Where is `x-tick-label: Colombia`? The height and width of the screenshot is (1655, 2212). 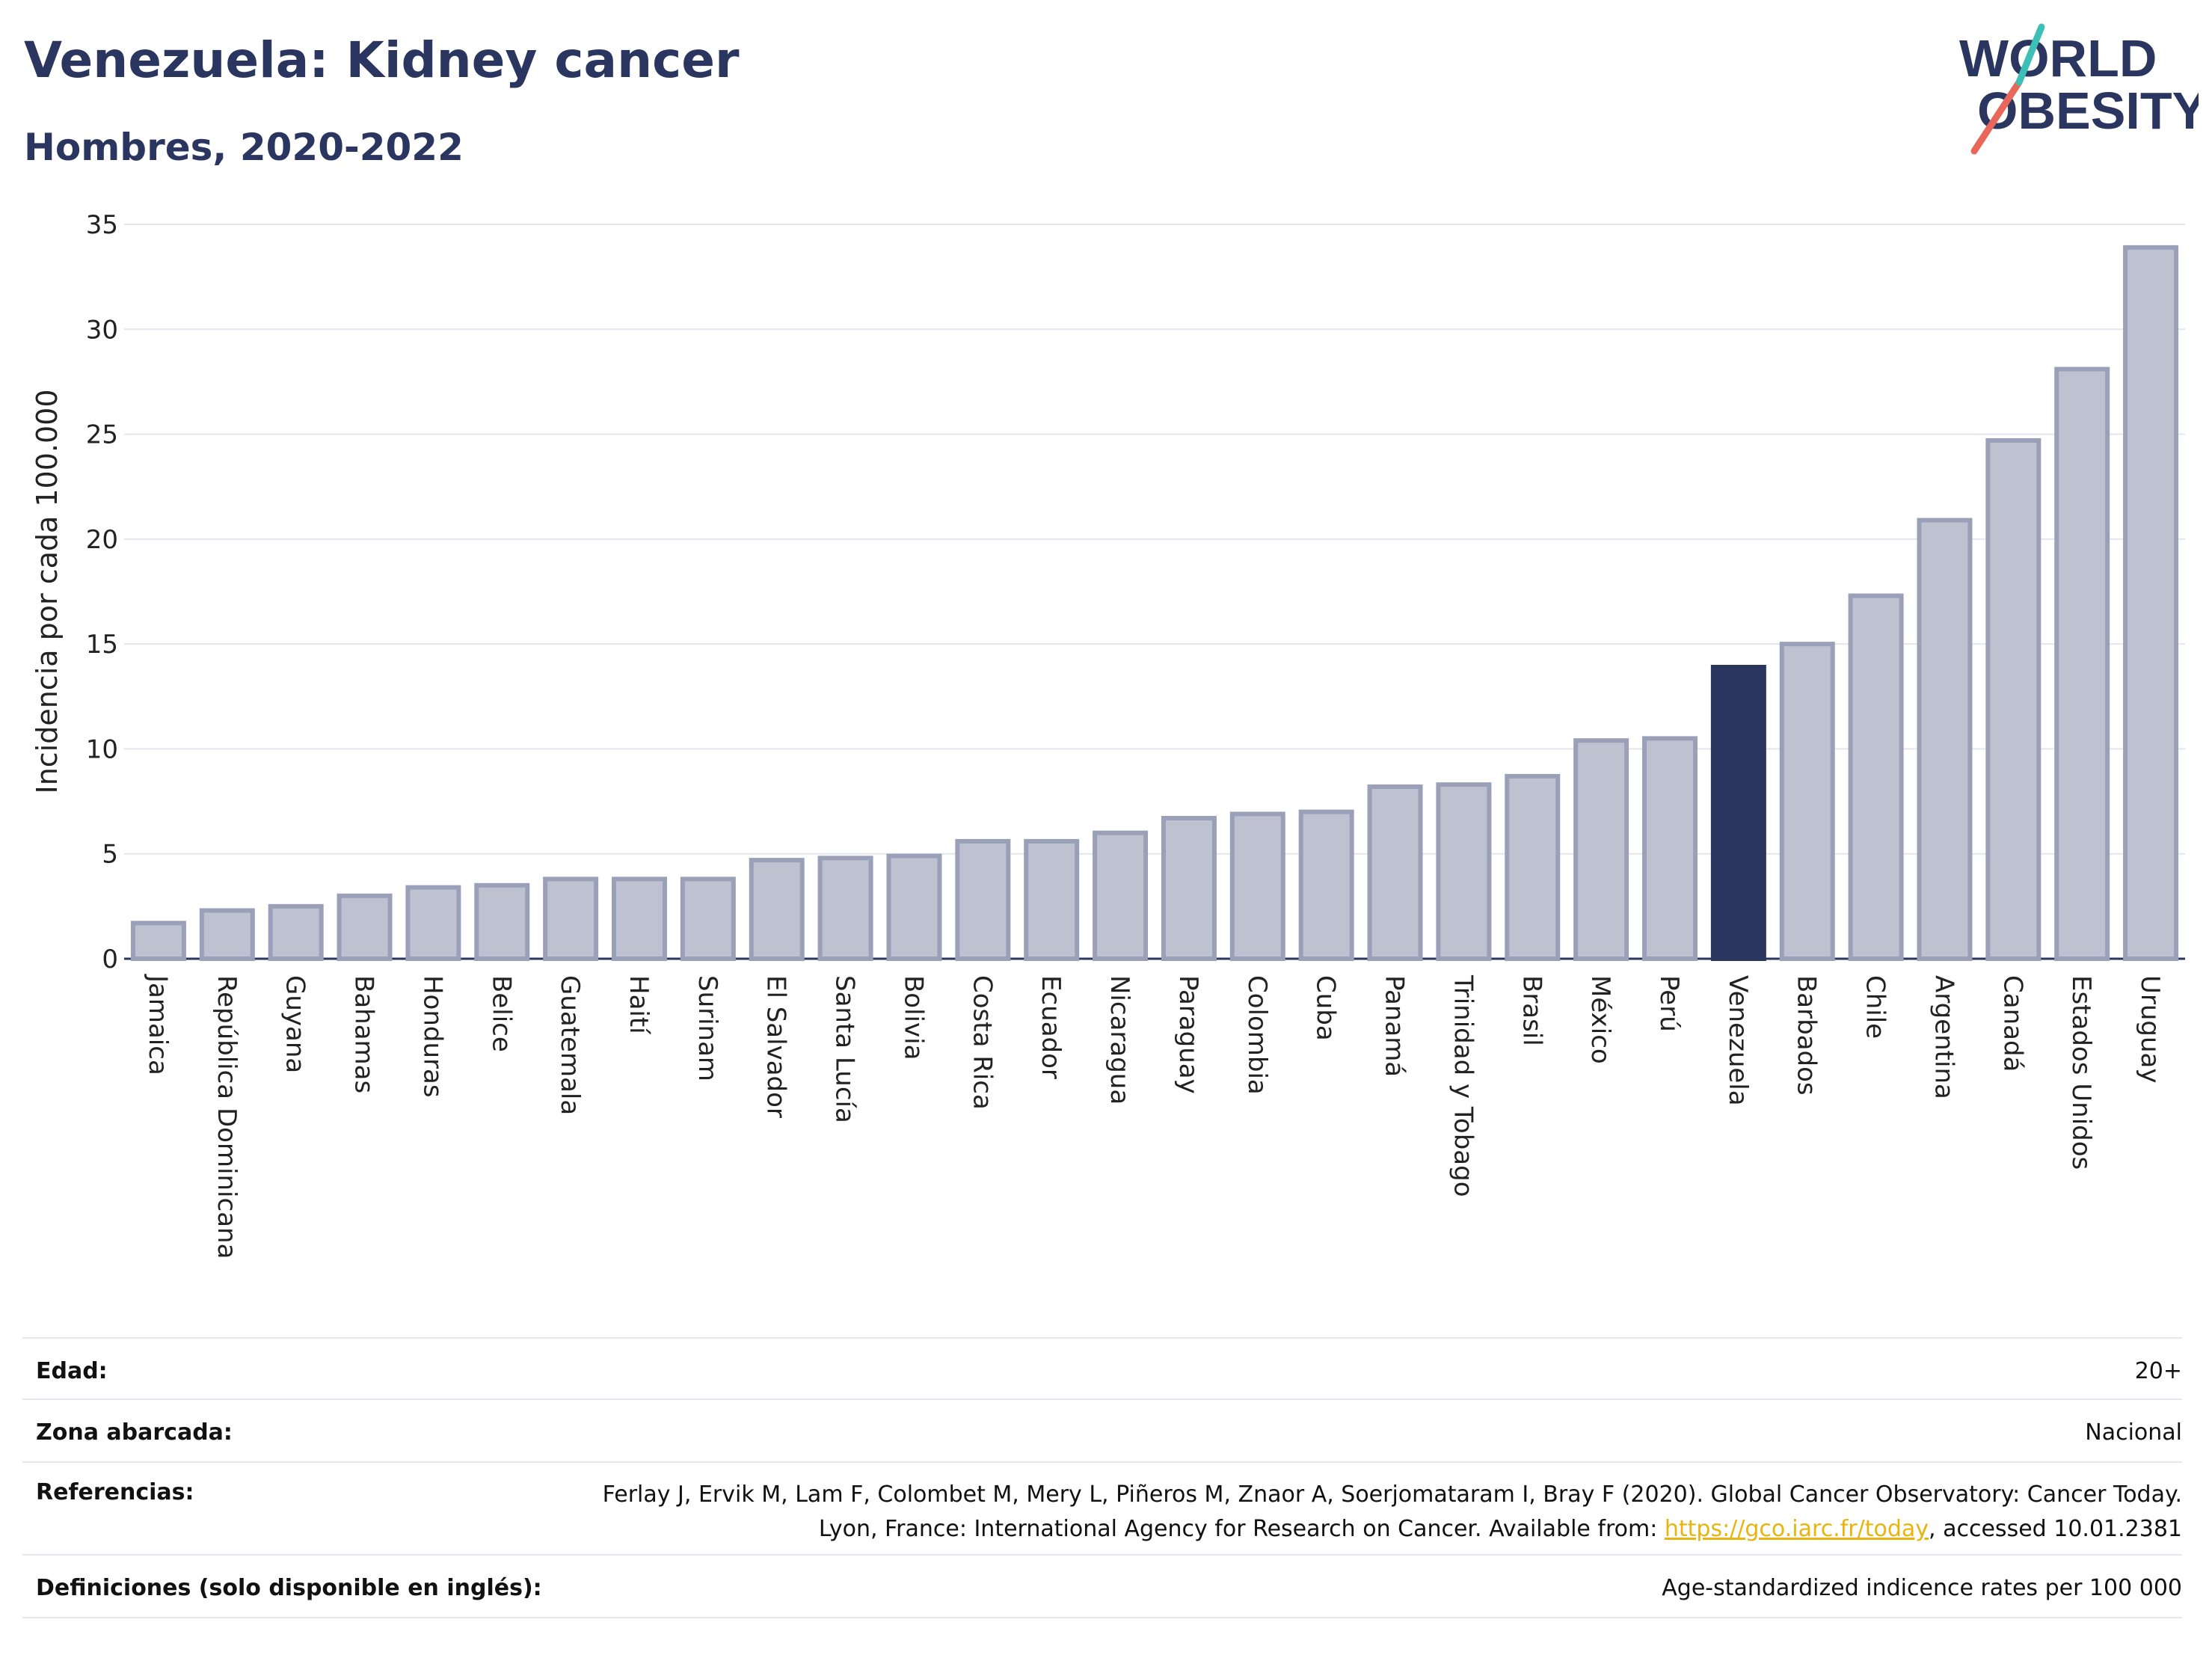 x-tick-label: Colombia is located at coordinates (1257, 1035).